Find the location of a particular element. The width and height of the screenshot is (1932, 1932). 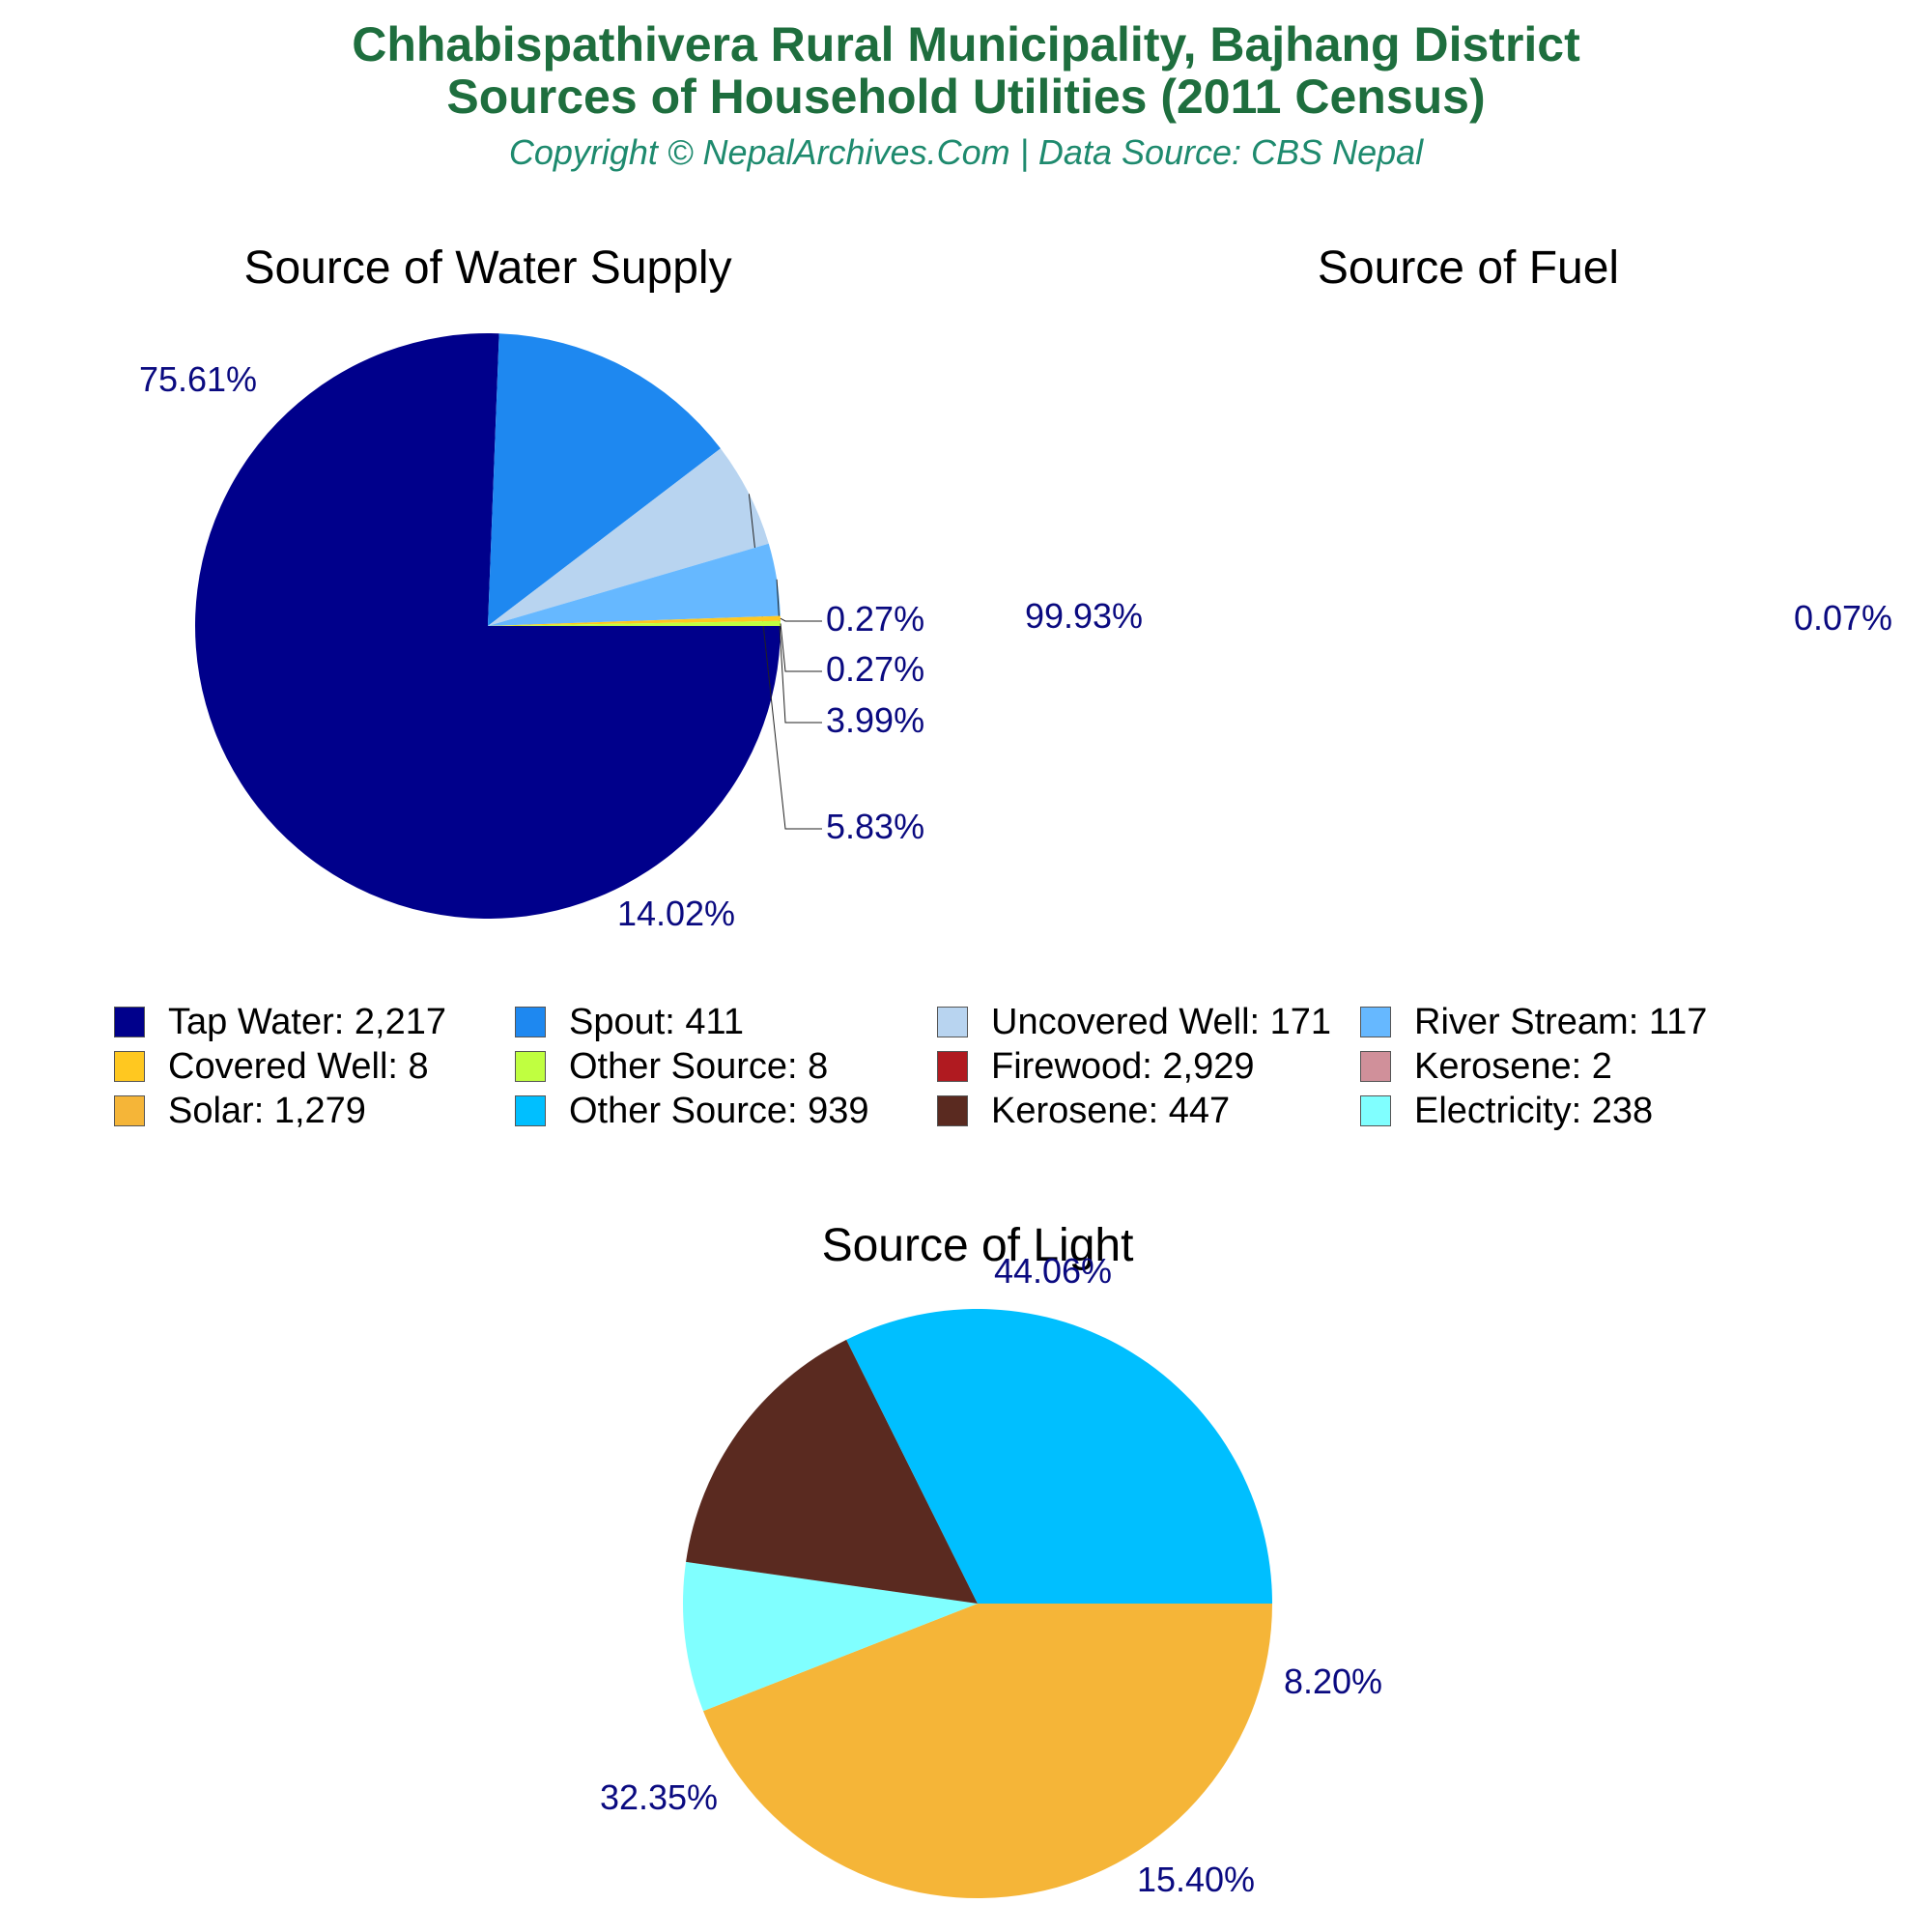

legend-item: Solar: 1,279 is located at coordinates (240, 1110).